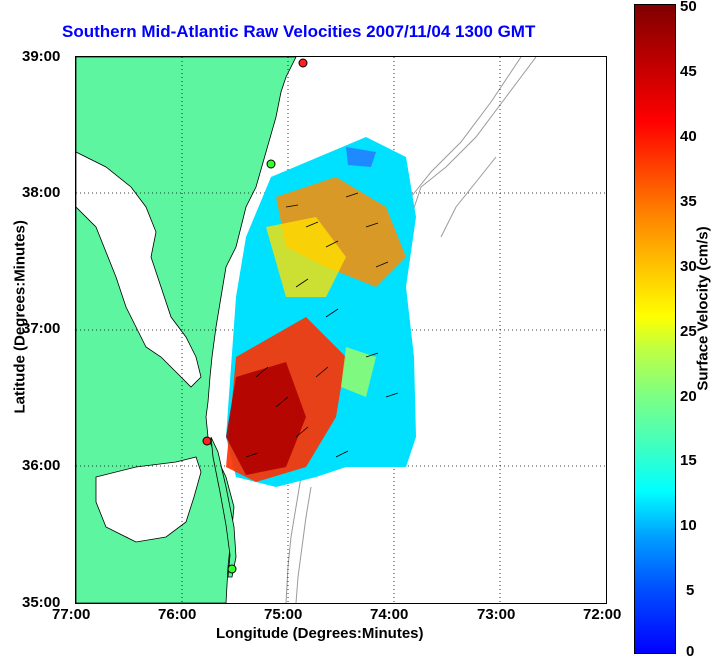 The height and width of the screenshot is (660, 724). What do you see at coordinates (688, 525) in the screenshot?
I see `colorbar-tick-label: 10` at bounding box center [688, 525].